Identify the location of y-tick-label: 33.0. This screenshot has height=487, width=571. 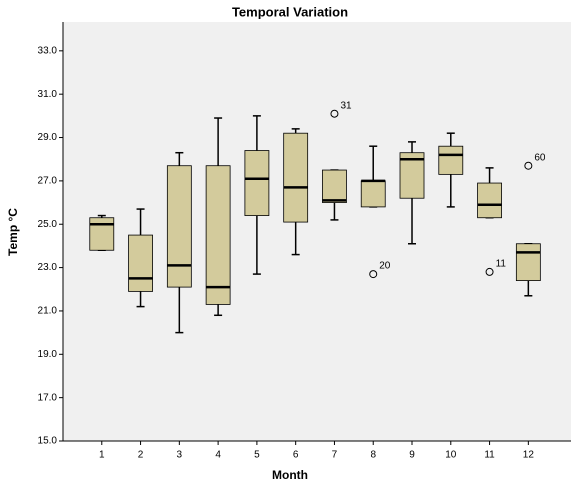
(48, 50).